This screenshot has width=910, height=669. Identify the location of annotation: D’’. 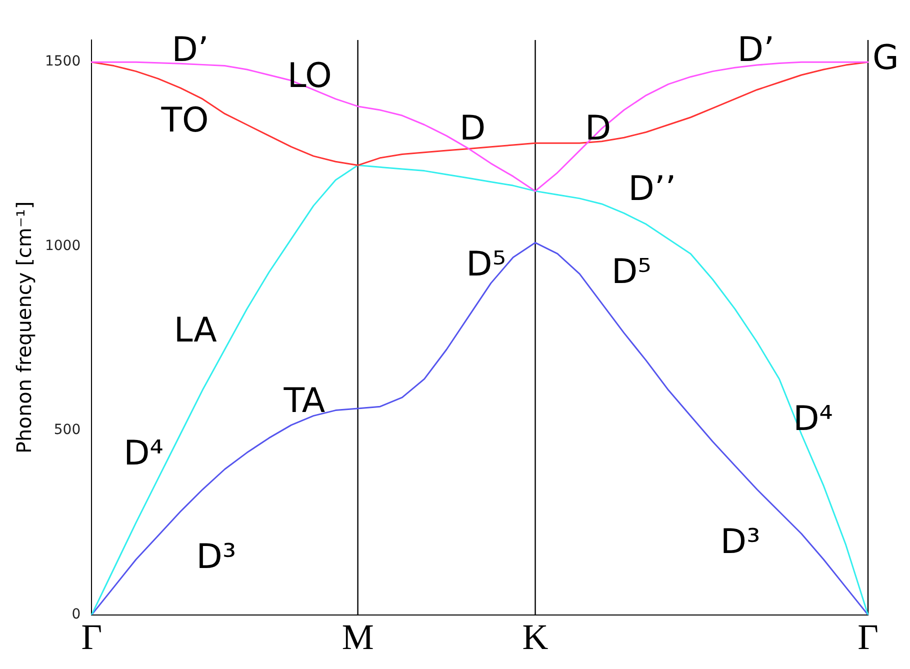
(652, 189).